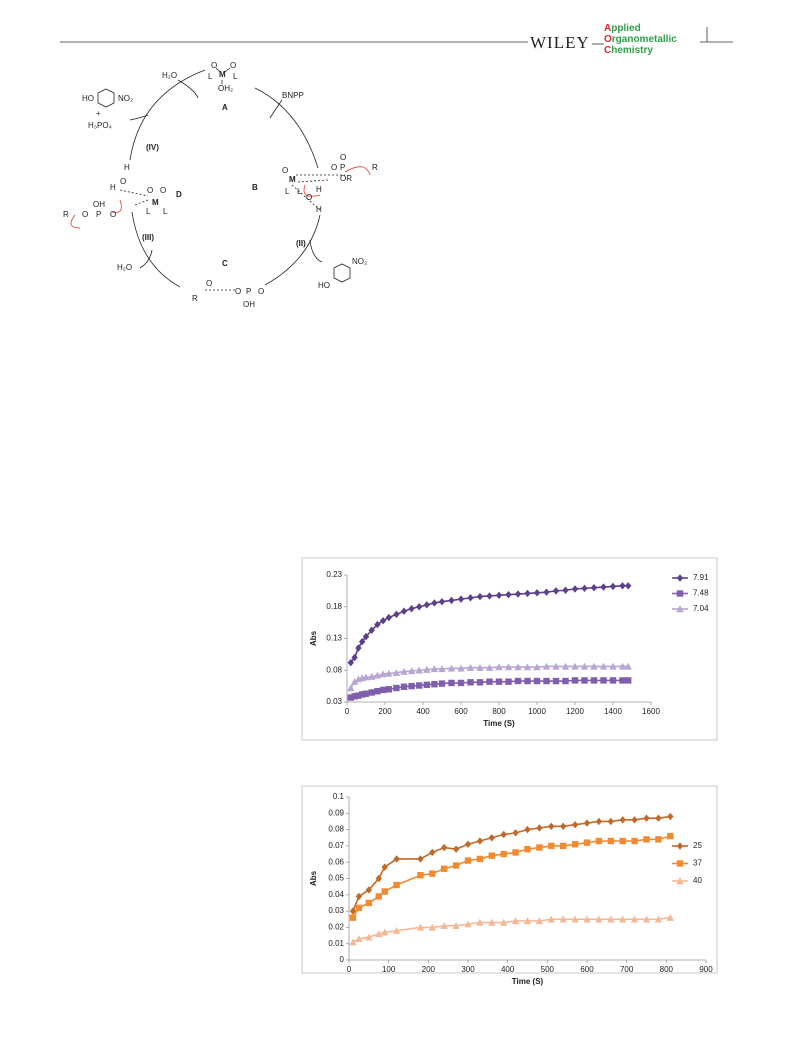 This screenshot has height=1043, width=793. Describe the element at coordinates (100, 125) in the screenshot. I see `scheme-label: H₃PO₄` at that location.